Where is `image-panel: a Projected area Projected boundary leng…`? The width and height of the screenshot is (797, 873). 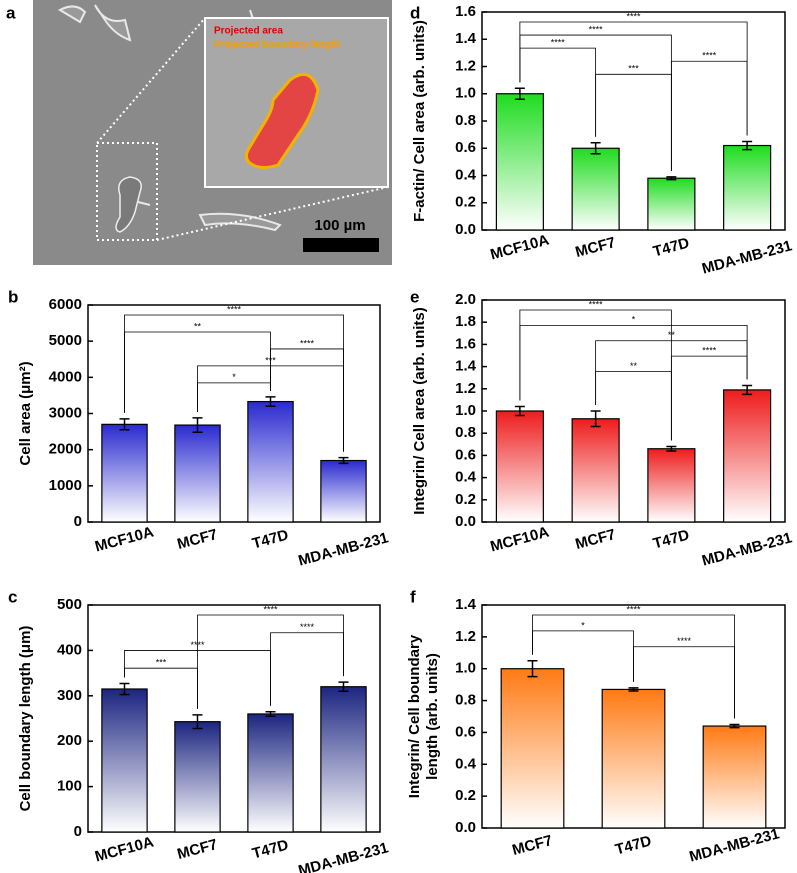 image-panel: a Projected area Projected boundary leng… is located at coordinates (199, 132).